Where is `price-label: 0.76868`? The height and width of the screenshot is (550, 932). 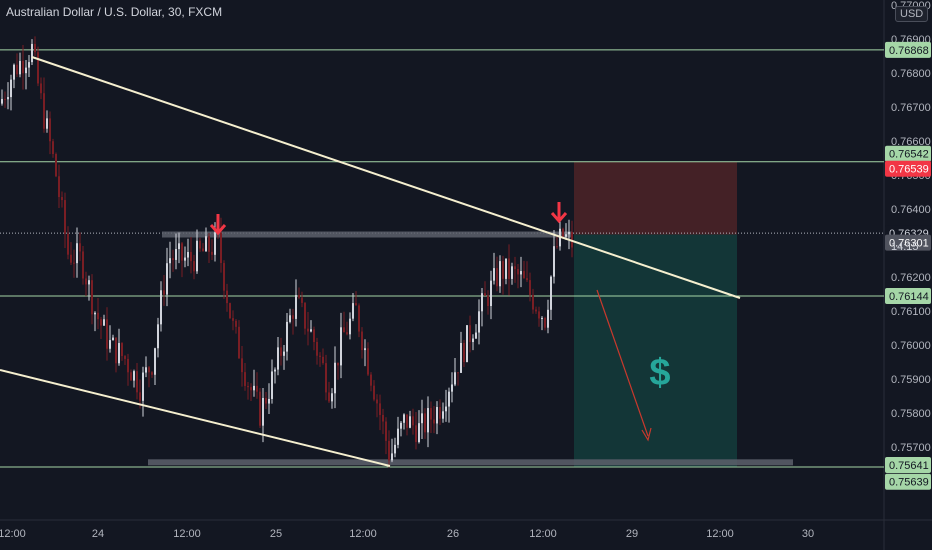 price-label: 0.76868 is located at coordinates (909, 51).